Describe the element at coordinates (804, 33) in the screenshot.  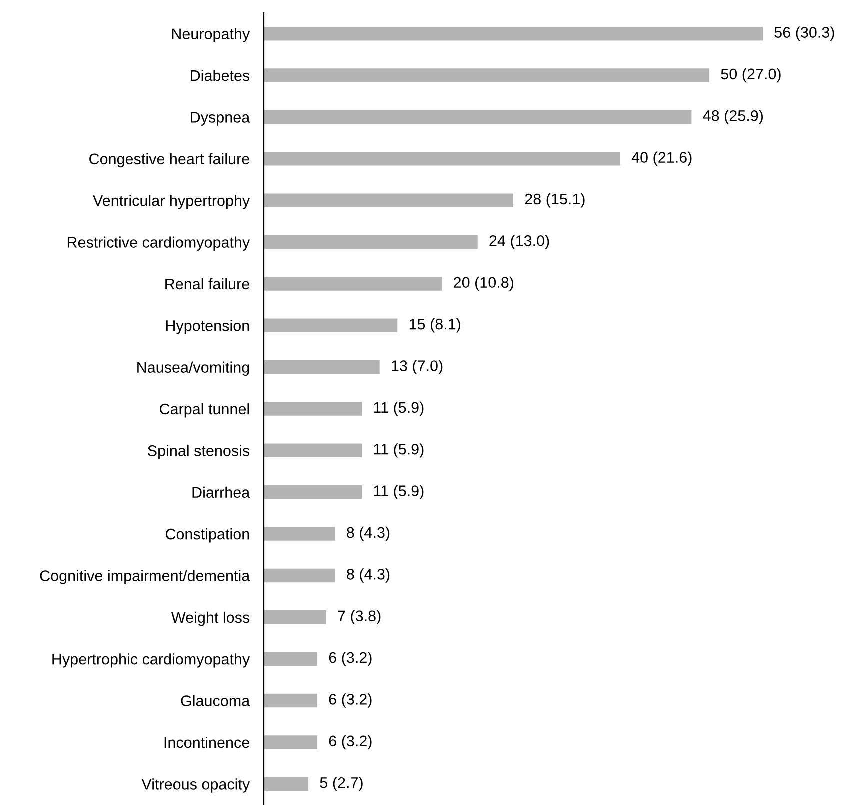
I see `data-label: 56 (30.3)` at that location.